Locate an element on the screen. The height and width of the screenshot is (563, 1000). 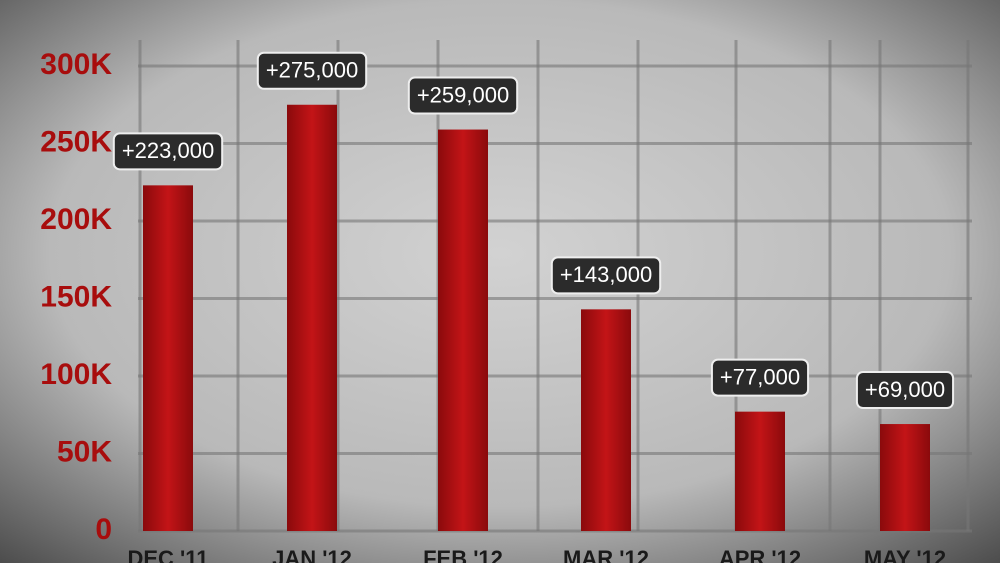
value-label: +223,000 is located at coordinates (168, 151).